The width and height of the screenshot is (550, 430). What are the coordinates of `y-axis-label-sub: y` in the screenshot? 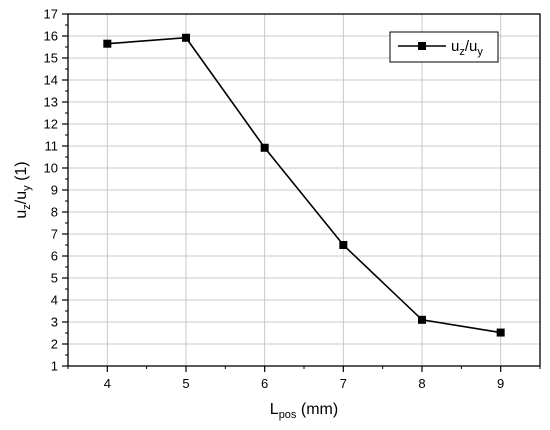 It's located at (27, 188).